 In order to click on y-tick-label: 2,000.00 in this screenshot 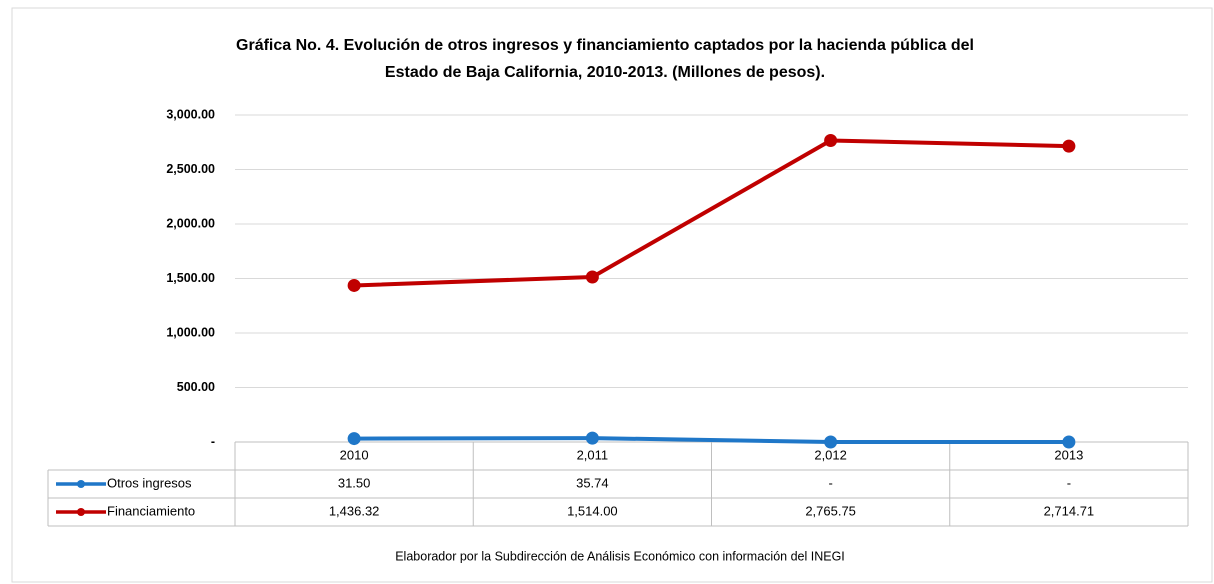, I will do `click(190, 223)`.